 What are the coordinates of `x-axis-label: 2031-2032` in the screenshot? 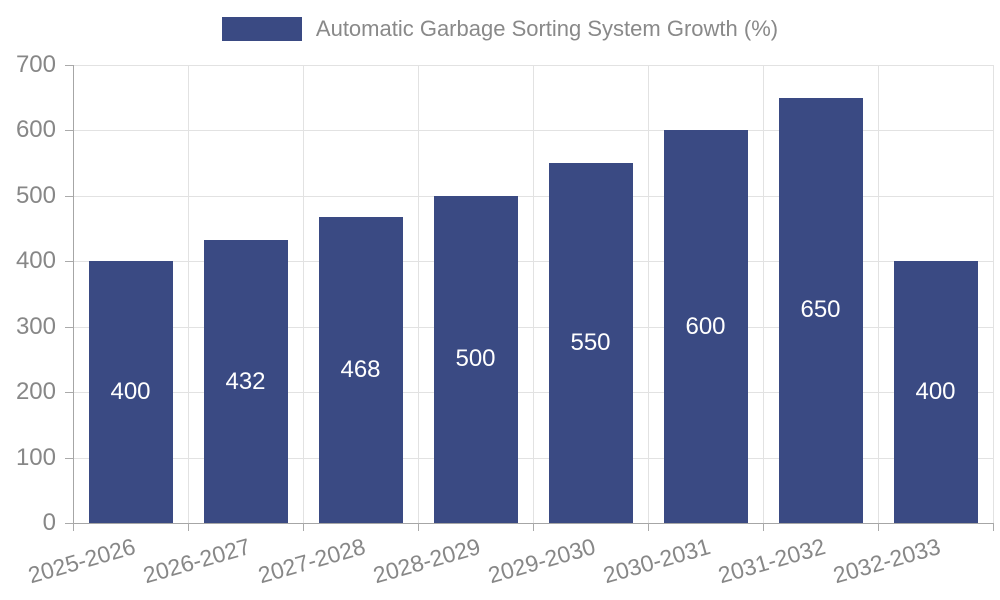 It's located at (771, 561).